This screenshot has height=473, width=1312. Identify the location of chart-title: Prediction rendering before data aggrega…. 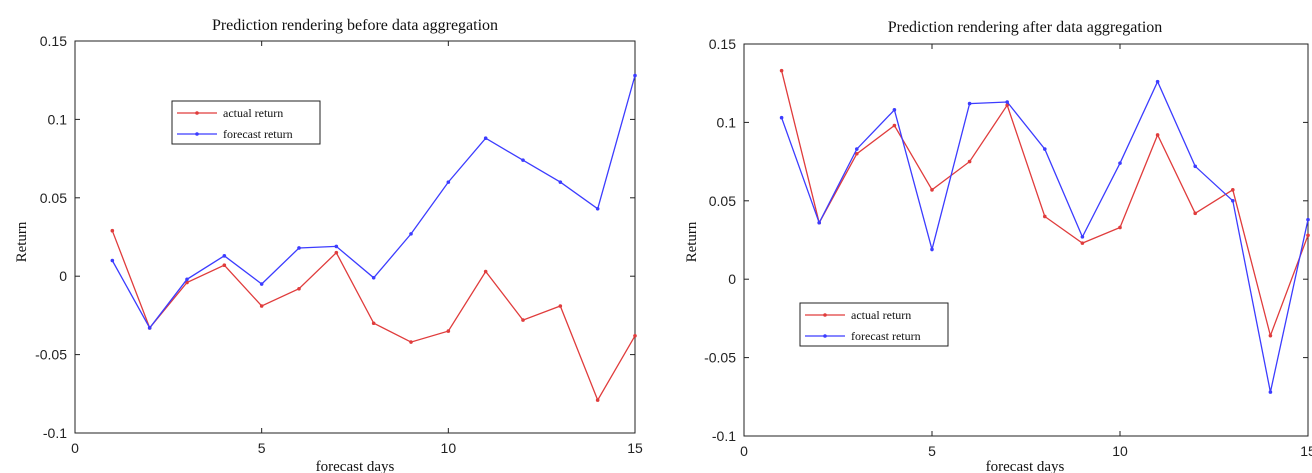
(355, 25).